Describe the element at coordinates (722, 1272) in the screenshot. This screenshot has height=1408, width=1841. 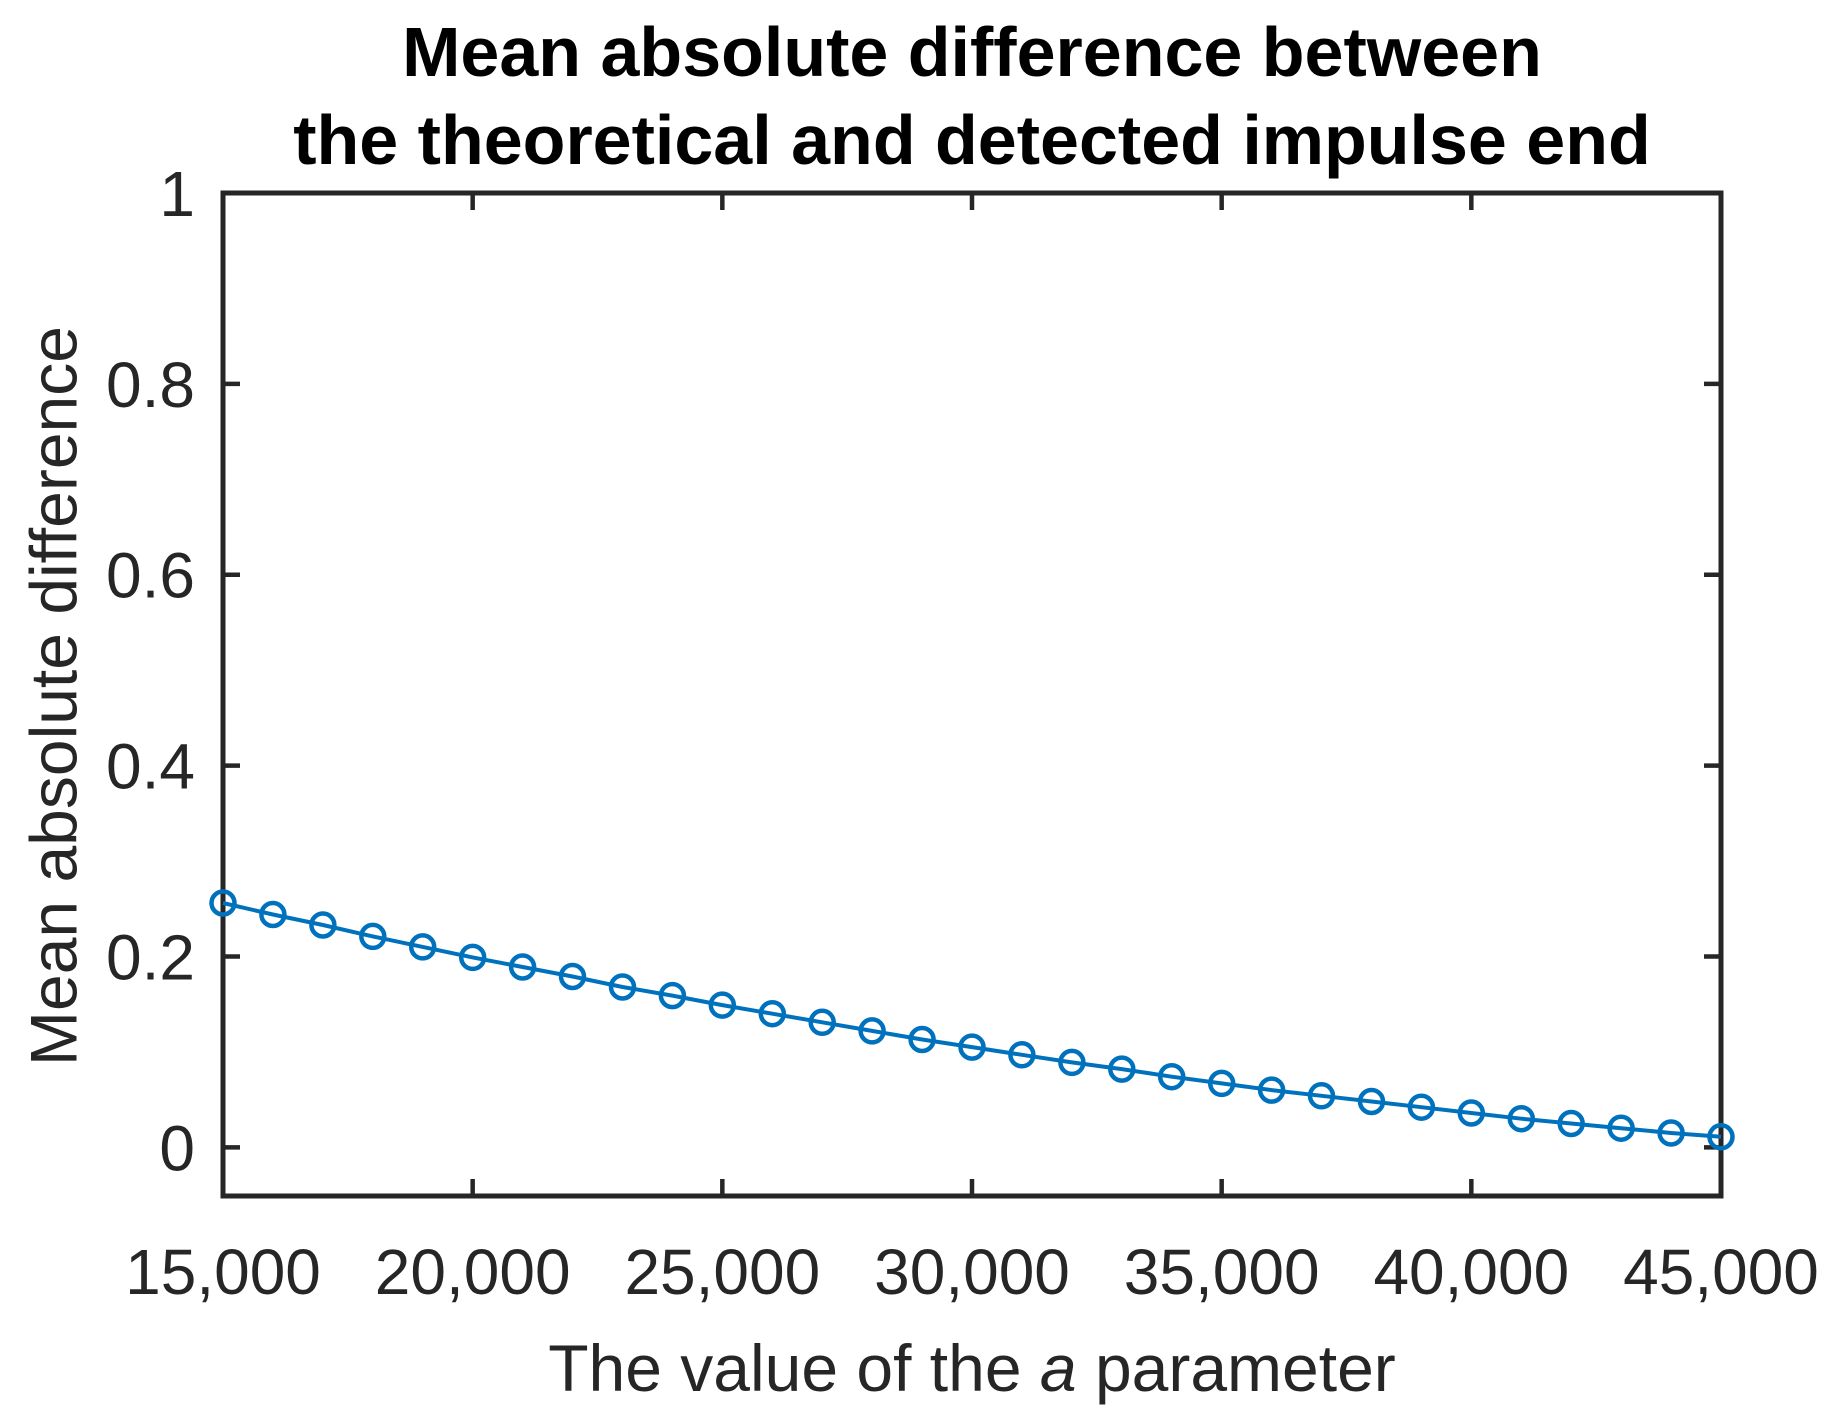
I see `x-axis-tick-label: 25,000` at that location.